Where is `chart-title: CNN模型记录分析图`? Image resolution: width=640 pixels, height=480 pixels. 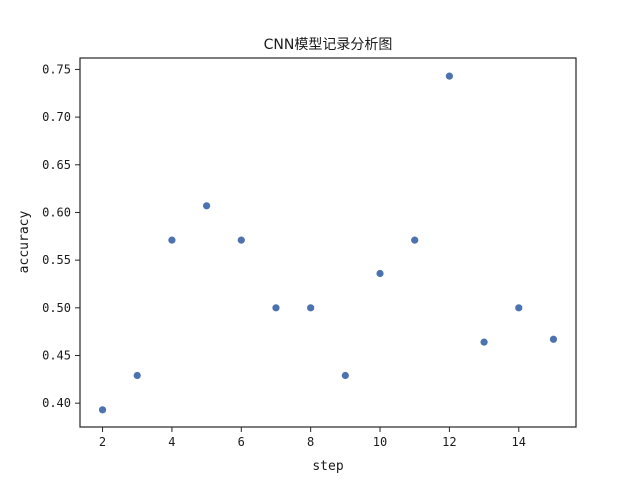 chart-title: CNN模型记录分析图 is located at coordinates (328, 45).